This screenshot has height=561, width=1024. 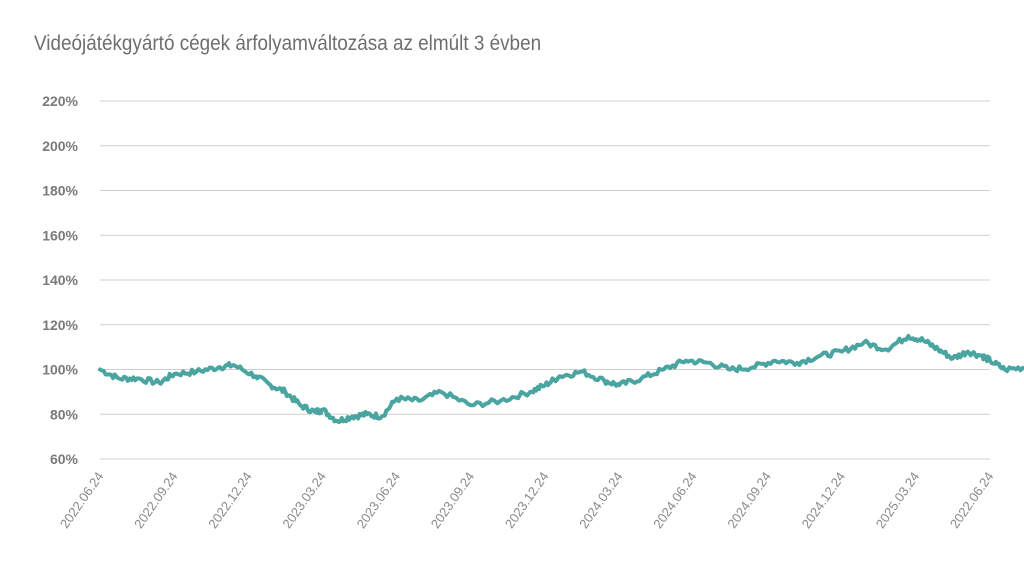 What do you see at coordinates (379, 500) in the screenshot?
I see `x-tick-label: 2023.06.24` at bounding box center [379, 500].